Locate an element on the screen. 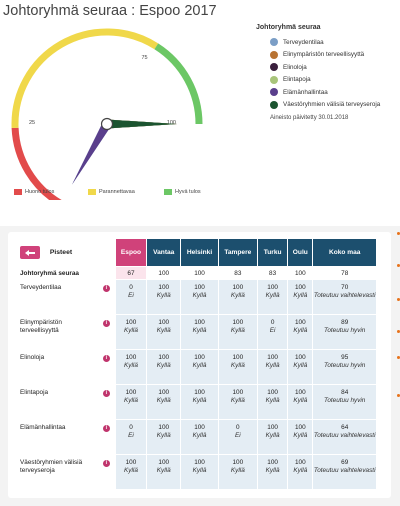 The image size is (400, 506). gauge-tick-25: 25 is located at coordinates (32, 123).